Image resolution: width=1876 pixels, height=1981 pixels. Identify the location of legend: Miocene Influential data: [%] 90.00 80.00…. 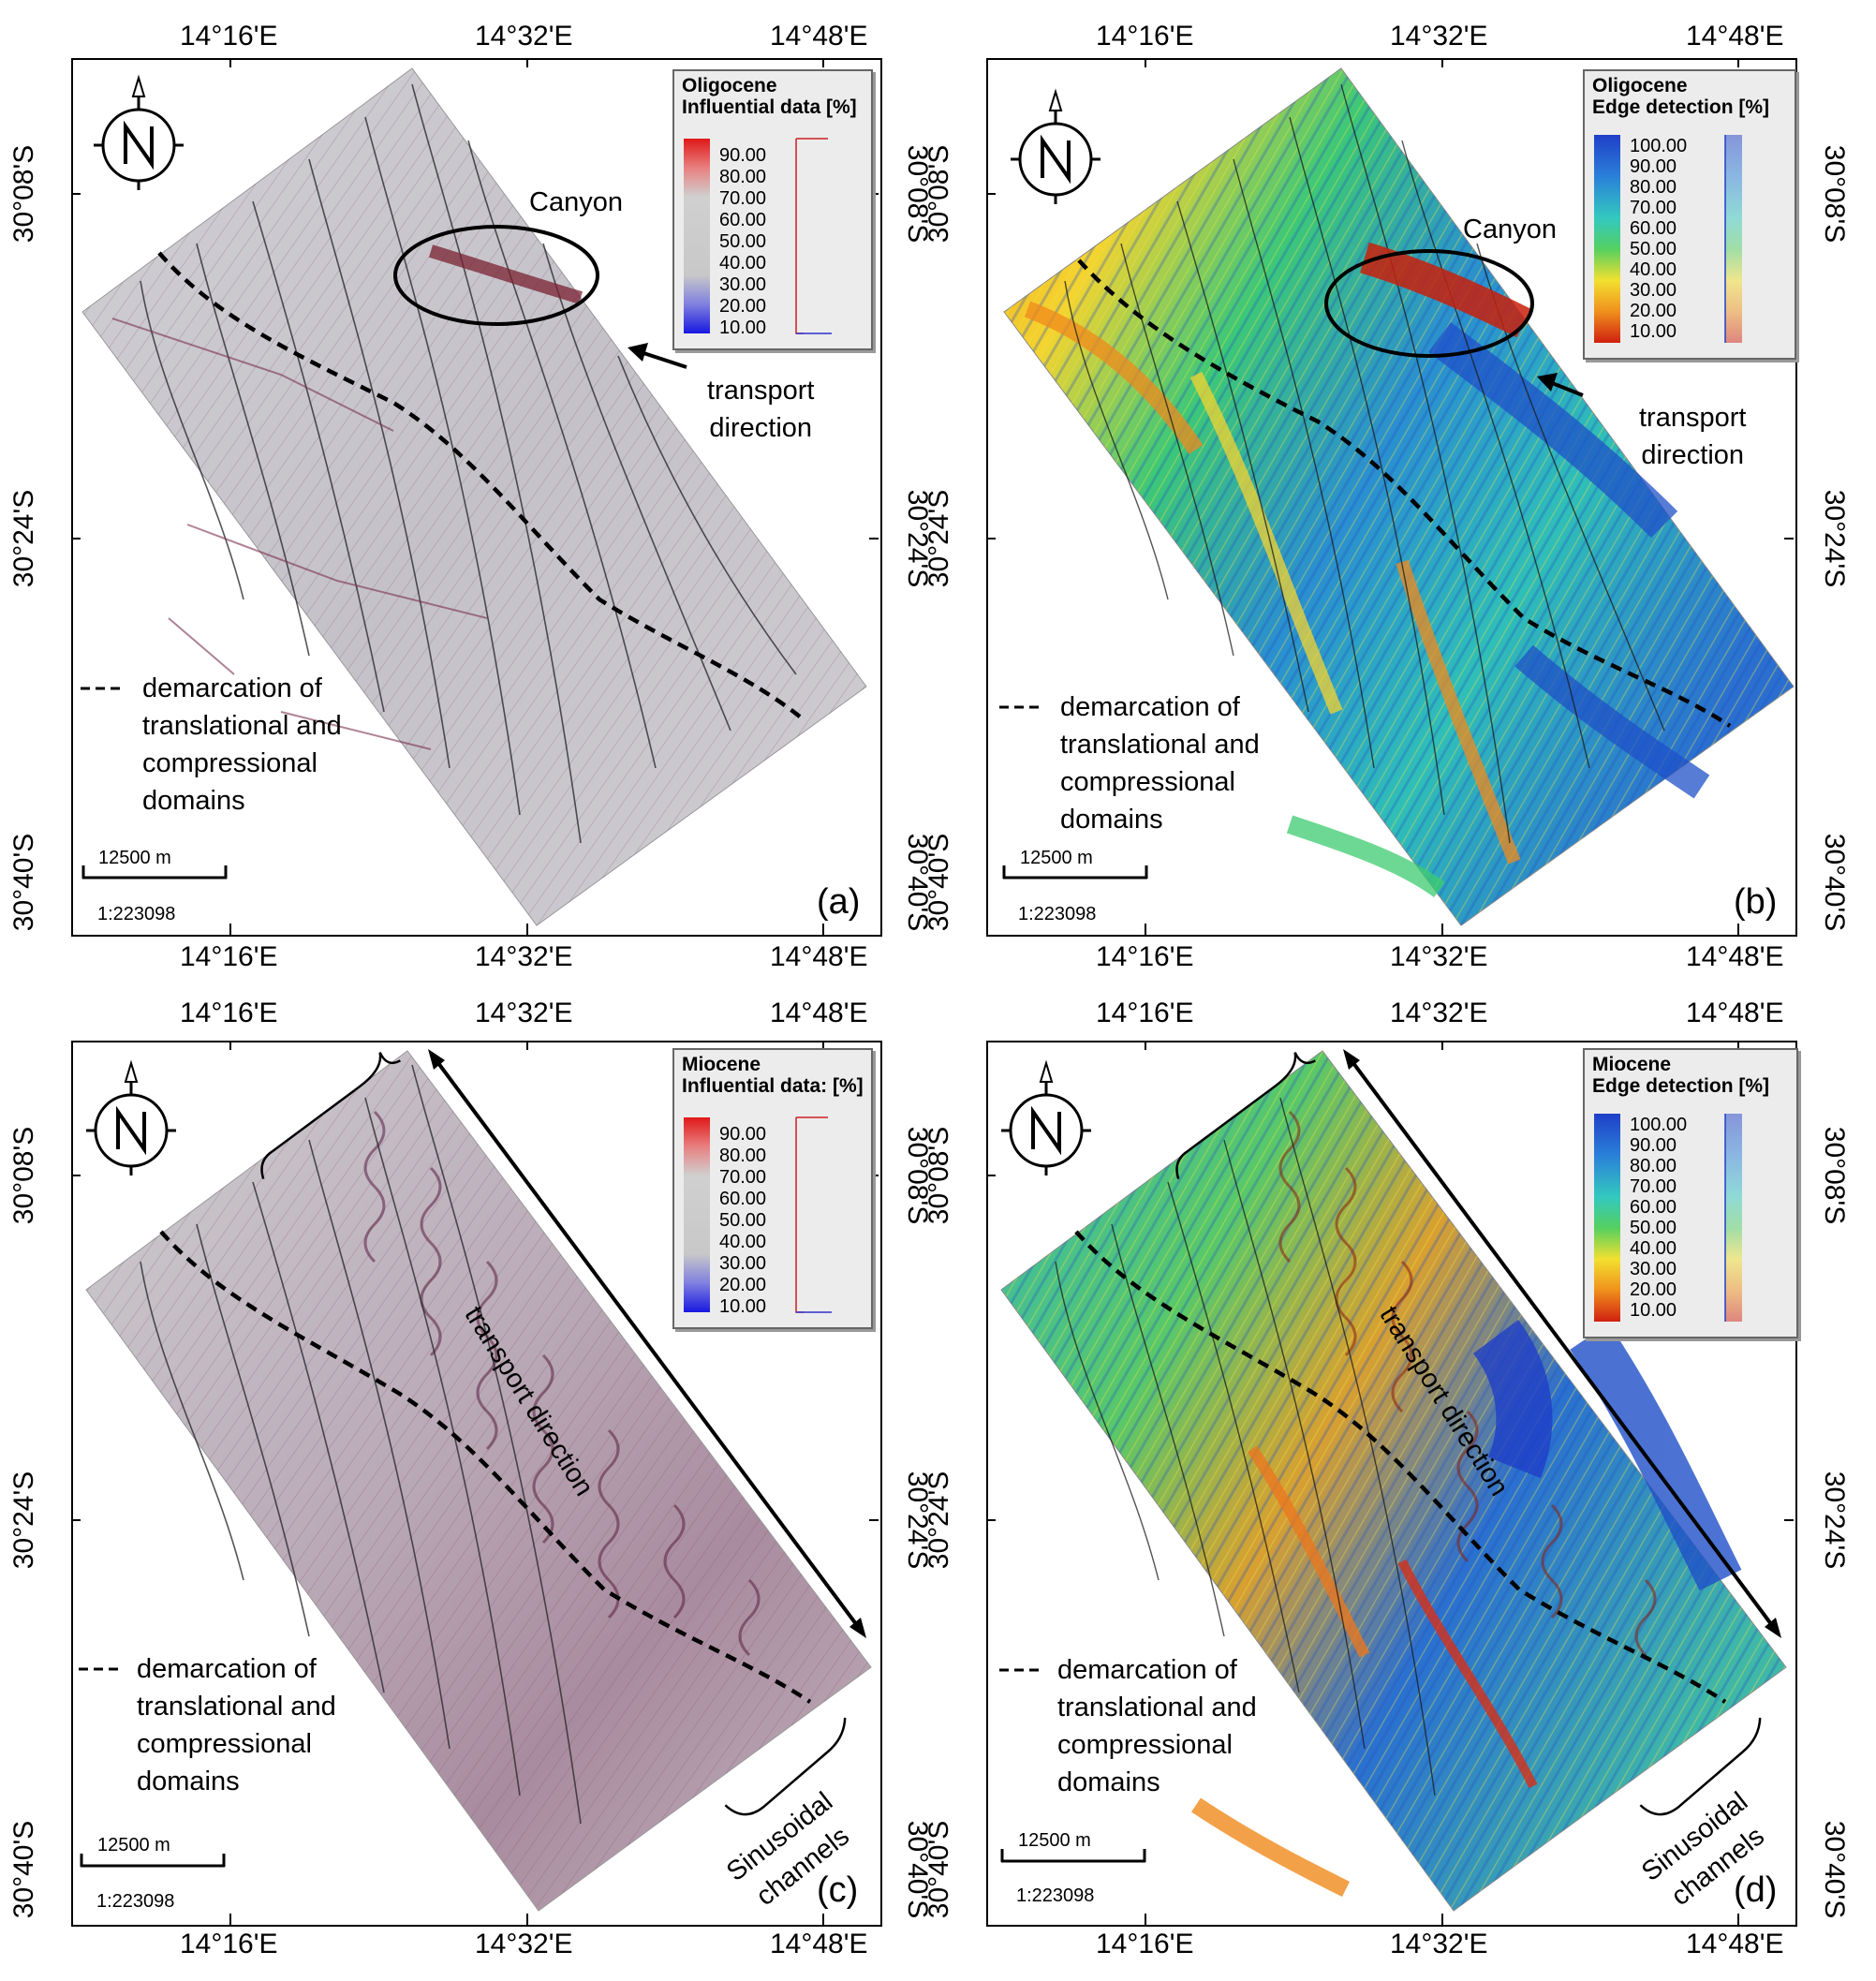
(772, 1188).